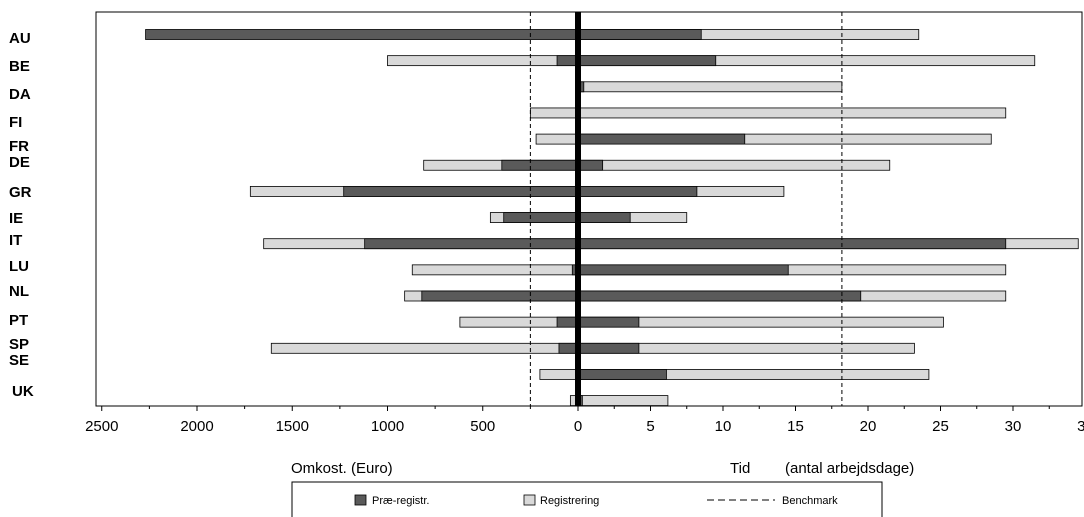 Image resolution: width=1084 pixels, height=517 pixels. Describe the element at coordinates (19, 66) in the screenshot. I see `country-label: BE` at that location.